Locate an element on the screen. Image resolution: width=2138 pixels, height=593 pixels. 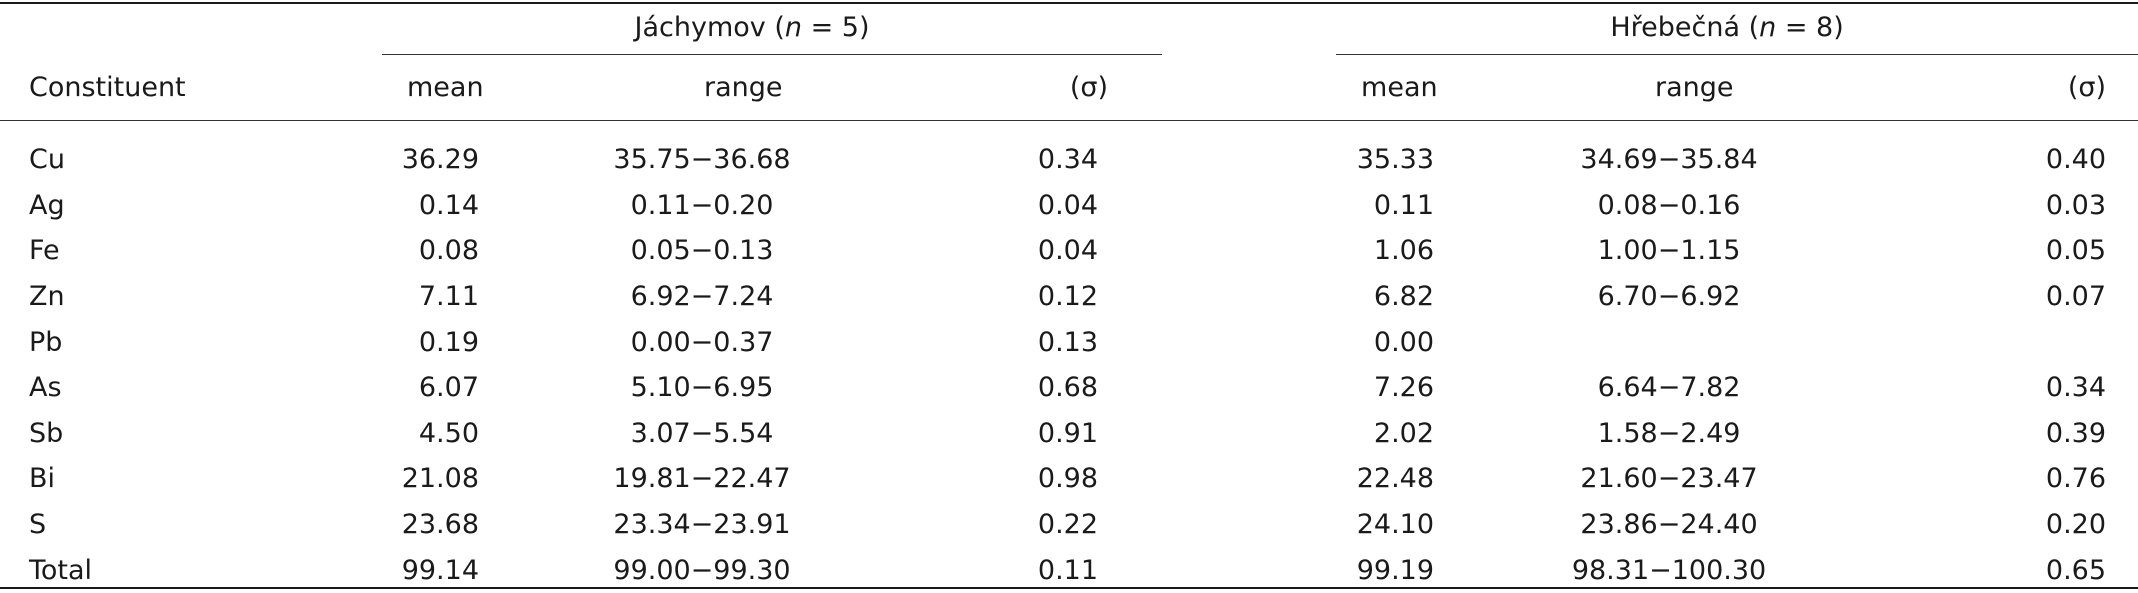
cell-jachymov-sigma: 0.11 is located at coordinates (1068, 570).